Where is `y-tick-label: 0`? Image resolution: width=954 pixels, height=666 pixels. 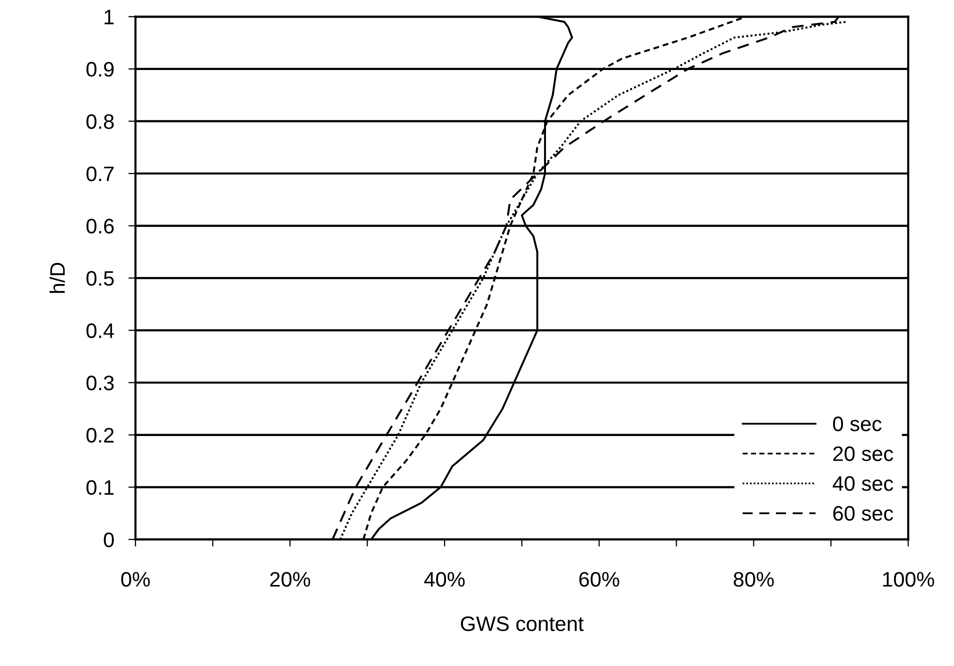
y-tick-label: 0 is located at coordinates (109, 540).